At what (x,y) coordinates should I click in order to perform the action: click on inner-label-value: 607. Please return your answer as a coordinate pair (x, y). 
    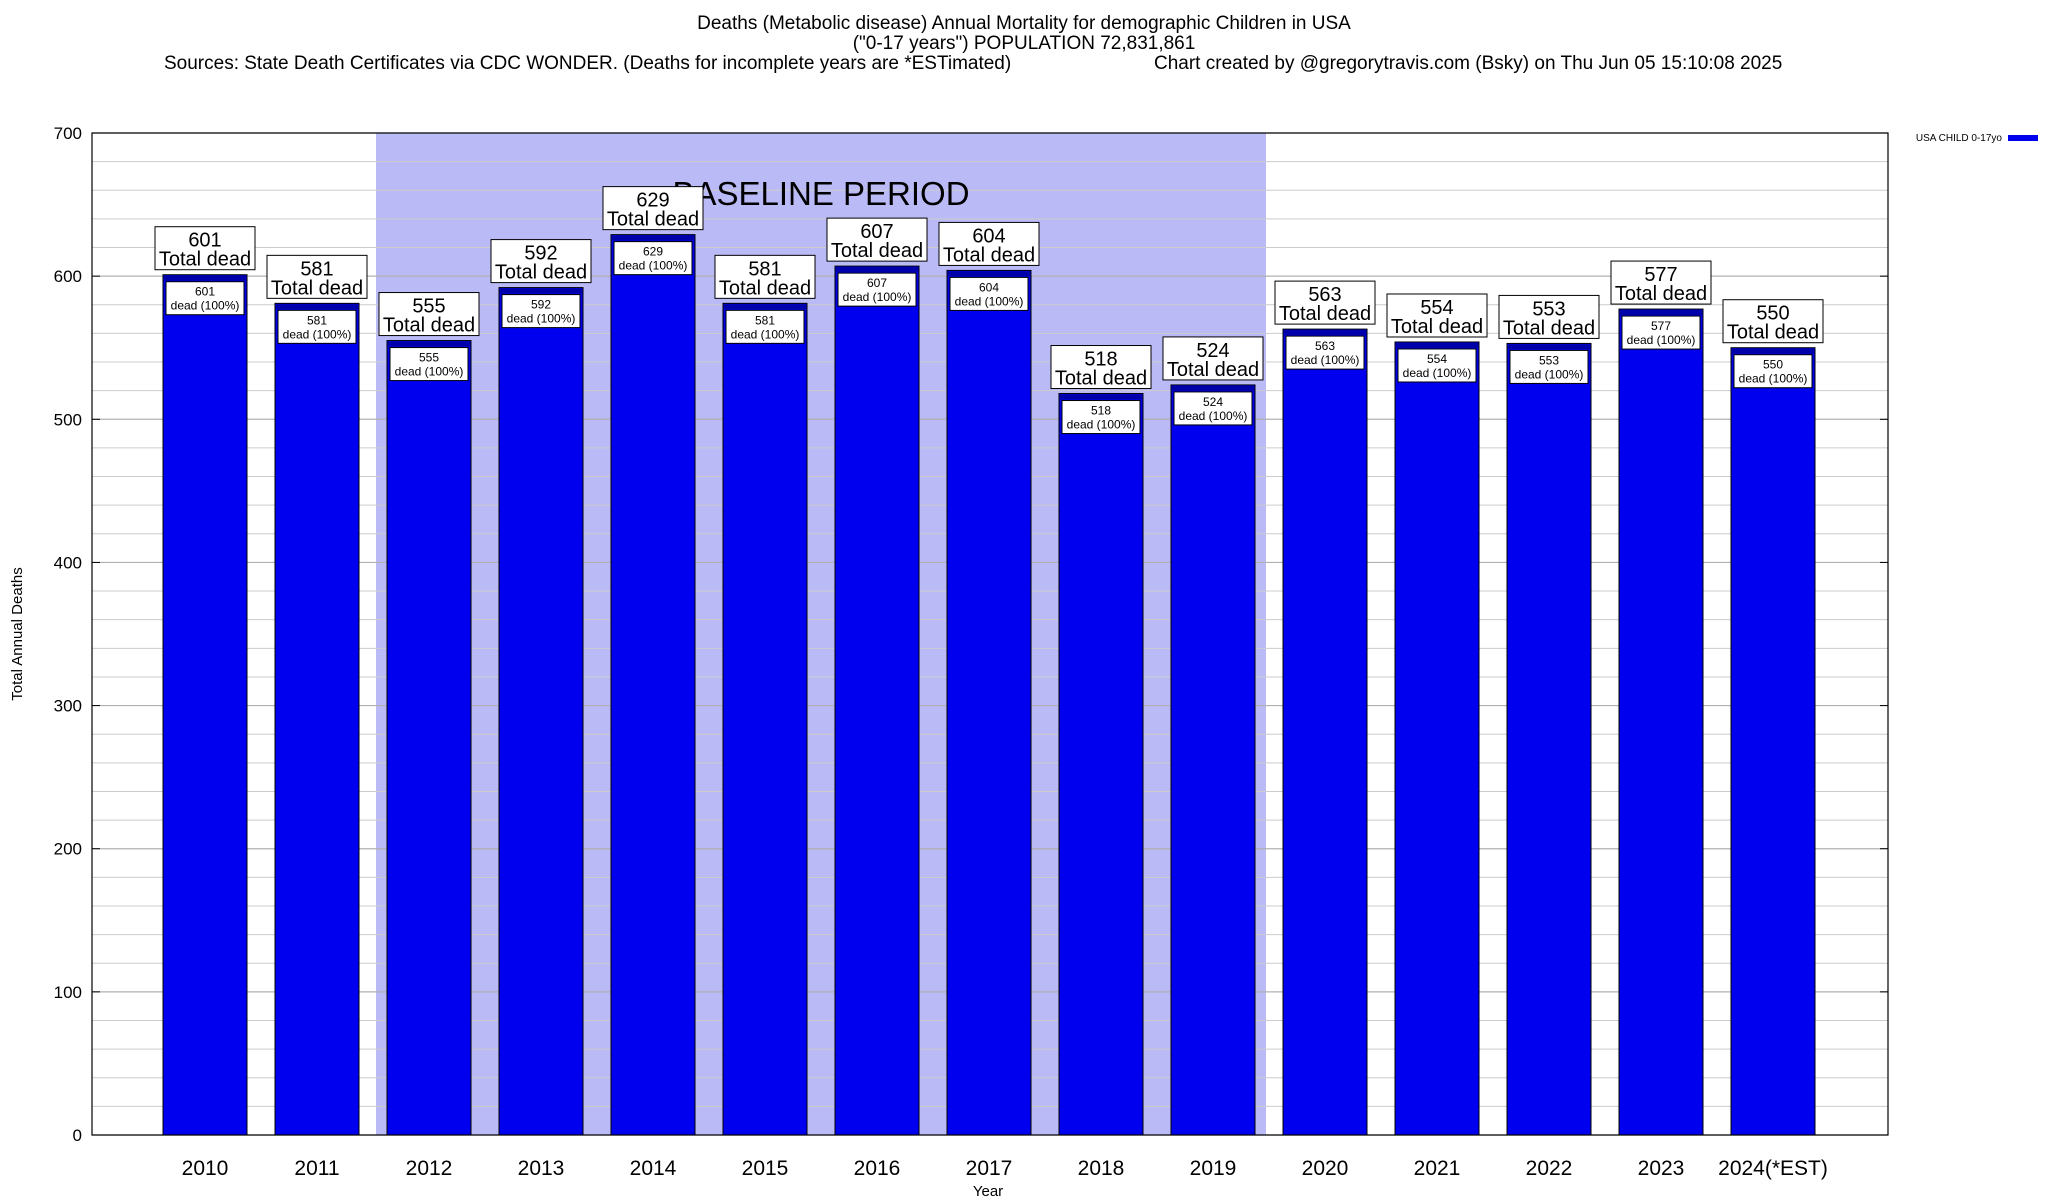
    Looking at the image, I should click on (877, 283).